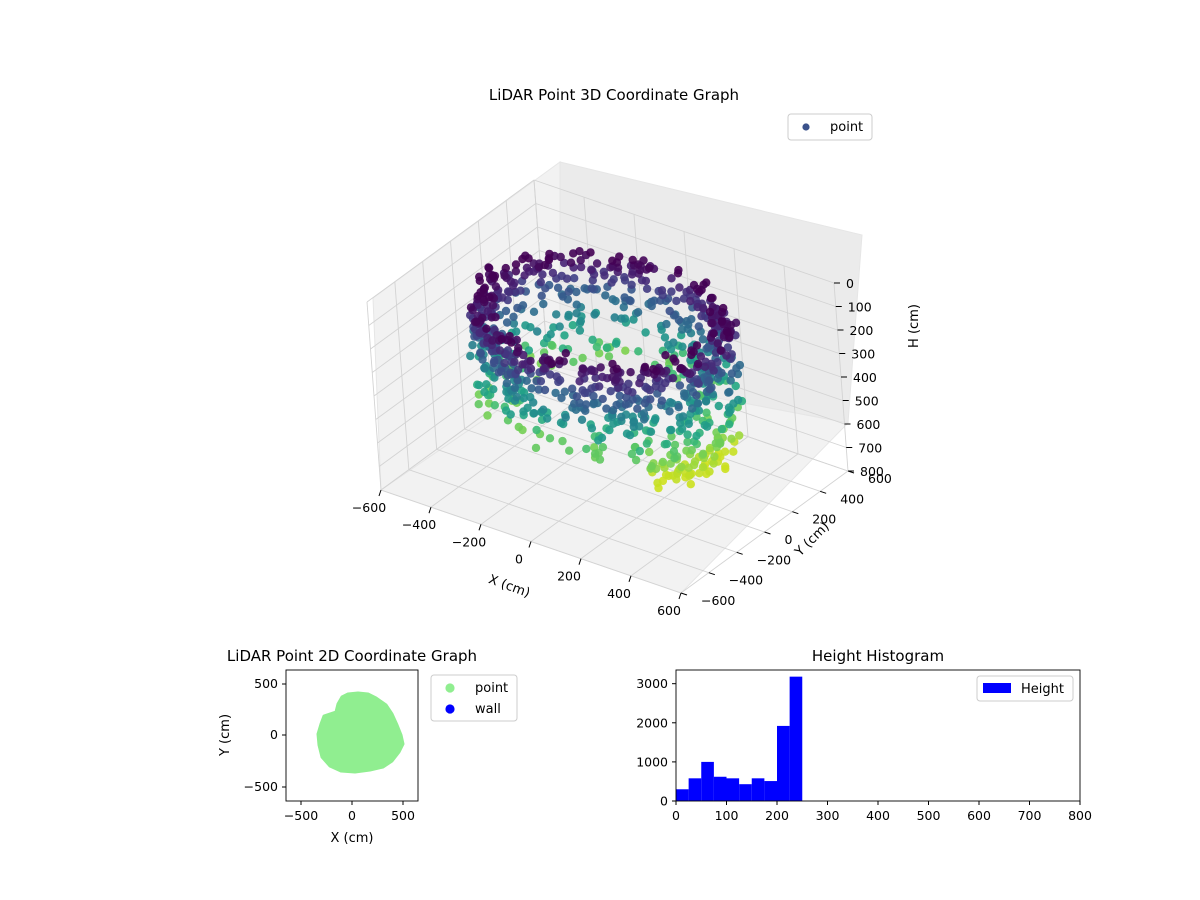 Image resolution: width=1200 pixels, height=900 pixels. Describe the element at coordinates (669, 610) in the screenshot. I see `x-tick-label-3d: 600` at that location.